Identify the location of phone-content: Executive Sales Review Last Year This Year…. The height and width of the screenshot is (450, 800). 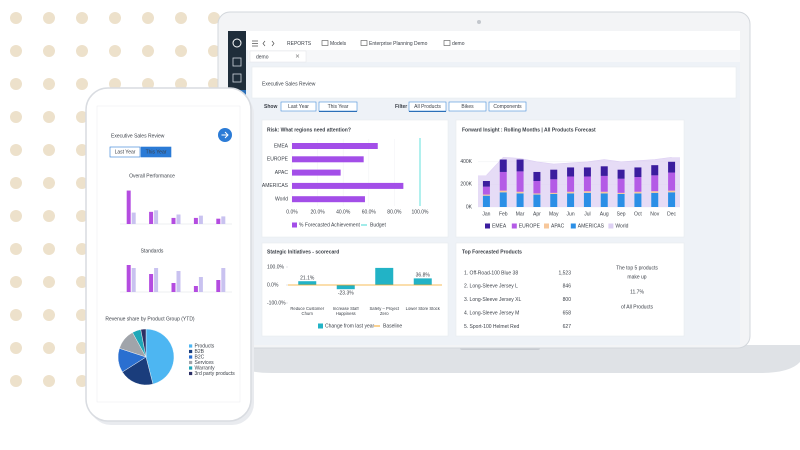
(170, 257).